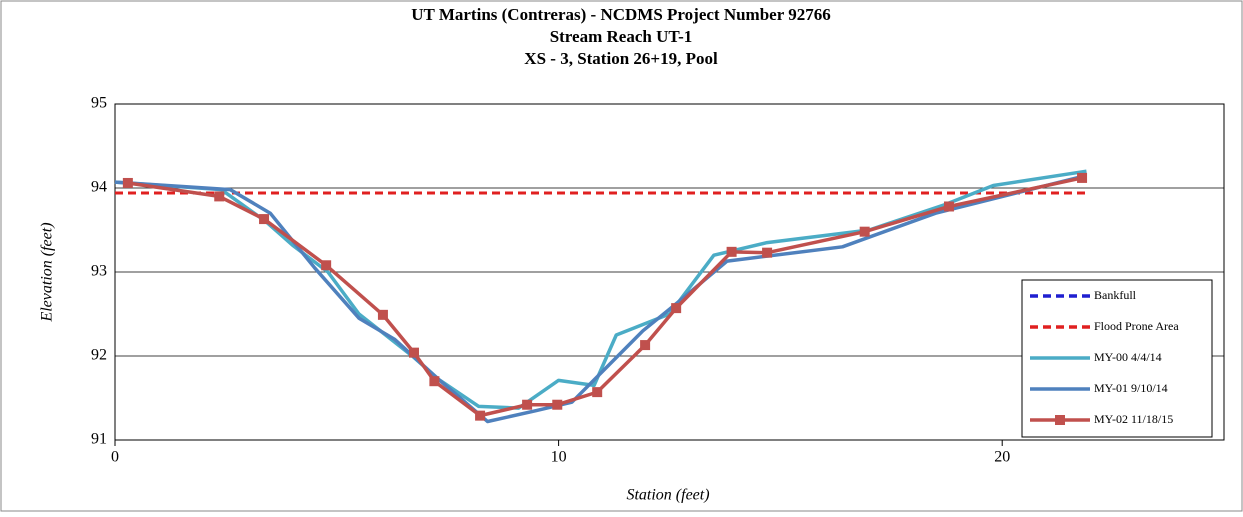  Describe the element at coordinates (621, 36) in the screenshot. I see `chart-subtitle: Stream Reach UT-1` at that location.